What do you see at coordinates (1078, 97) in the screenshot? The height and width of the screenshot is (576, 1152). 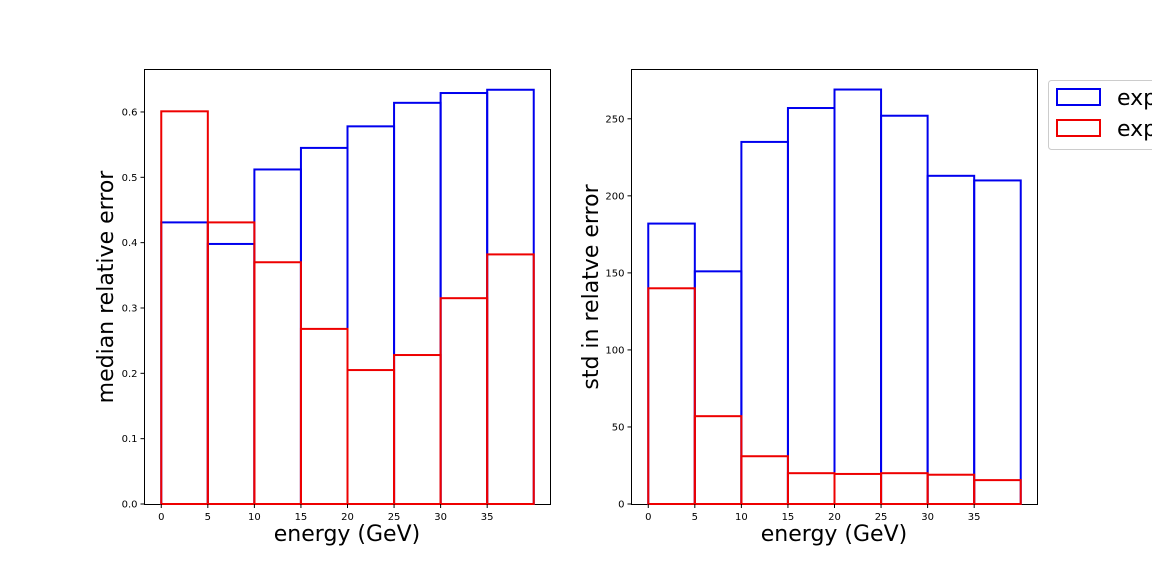 I see `legend-swatch-blue` at bounding box center [1078, 97].